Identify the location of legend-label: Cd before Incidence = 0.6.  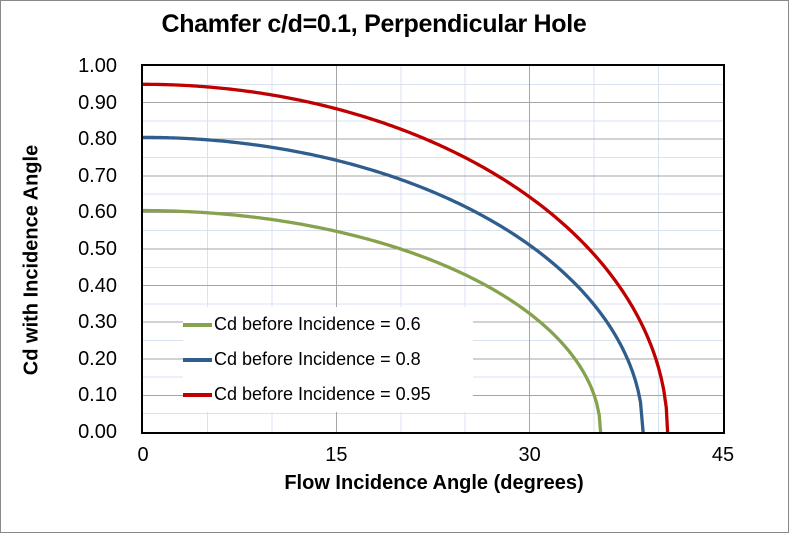
(317, 324).